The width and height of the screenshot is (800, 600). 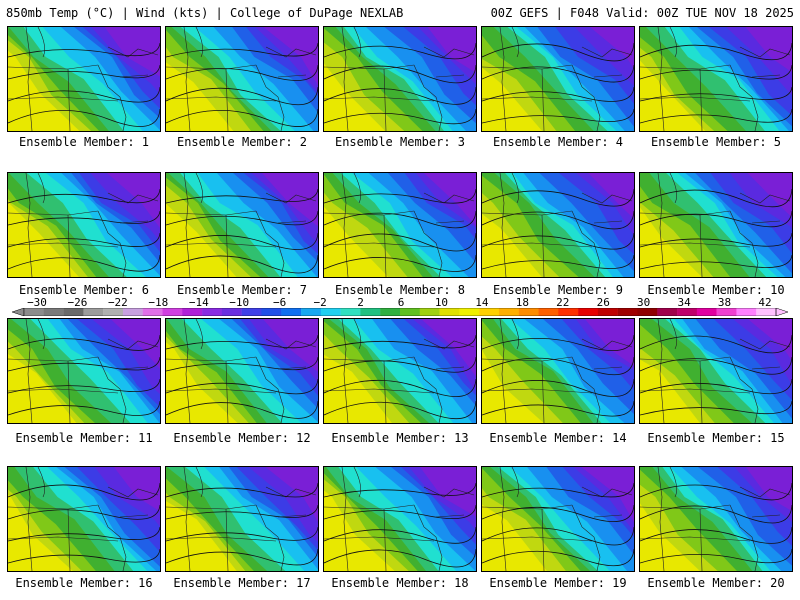 I want to click on ensemble-member-label: Ensemble Member: 12, so click(x=242, y=438).